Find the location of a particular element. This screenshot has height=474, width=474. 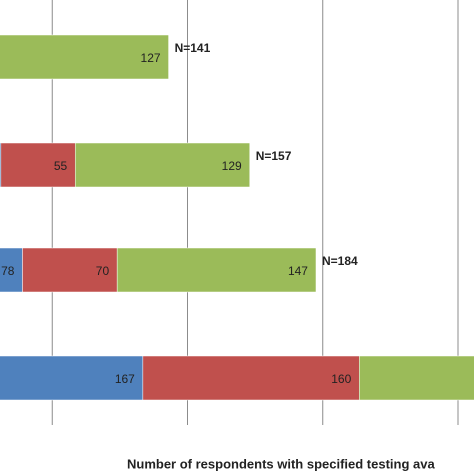

value-label: 167 is located at coordinates (125, 379).